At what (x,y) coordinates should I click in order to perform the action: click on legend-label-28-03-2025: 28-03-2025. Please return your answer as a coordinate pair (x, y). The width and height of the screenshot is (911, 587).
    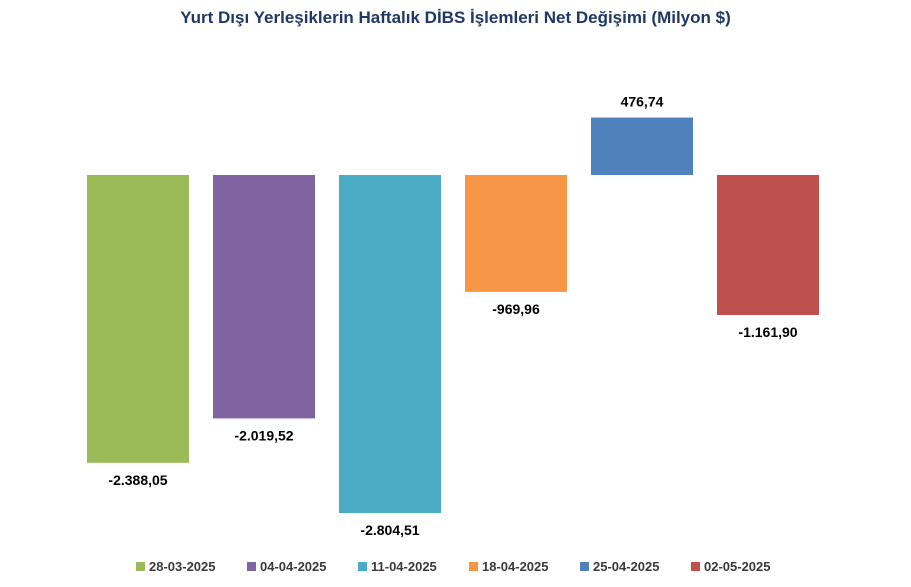
    Looking at the image, I should click on (182, 566).